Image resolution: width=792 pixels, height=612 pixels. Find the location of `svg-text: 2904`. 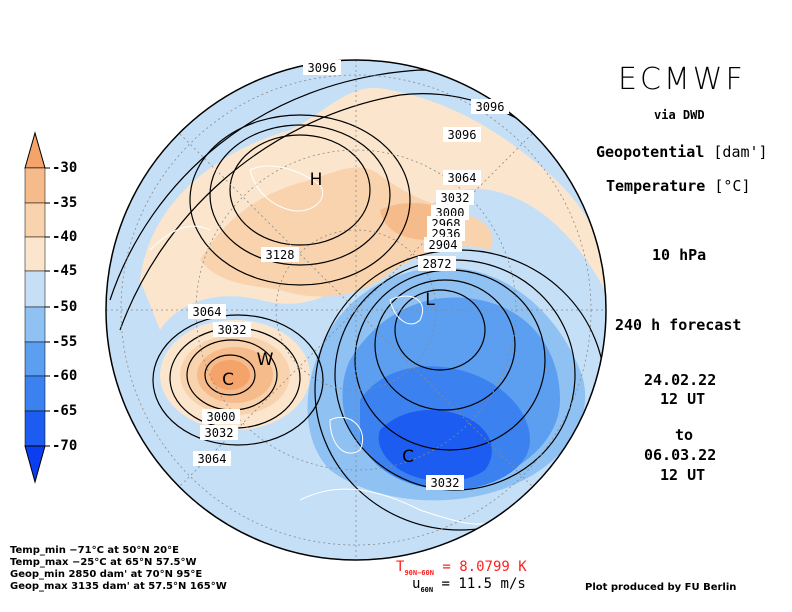

svg-text: 2904 is located at coordinates (443, 245).